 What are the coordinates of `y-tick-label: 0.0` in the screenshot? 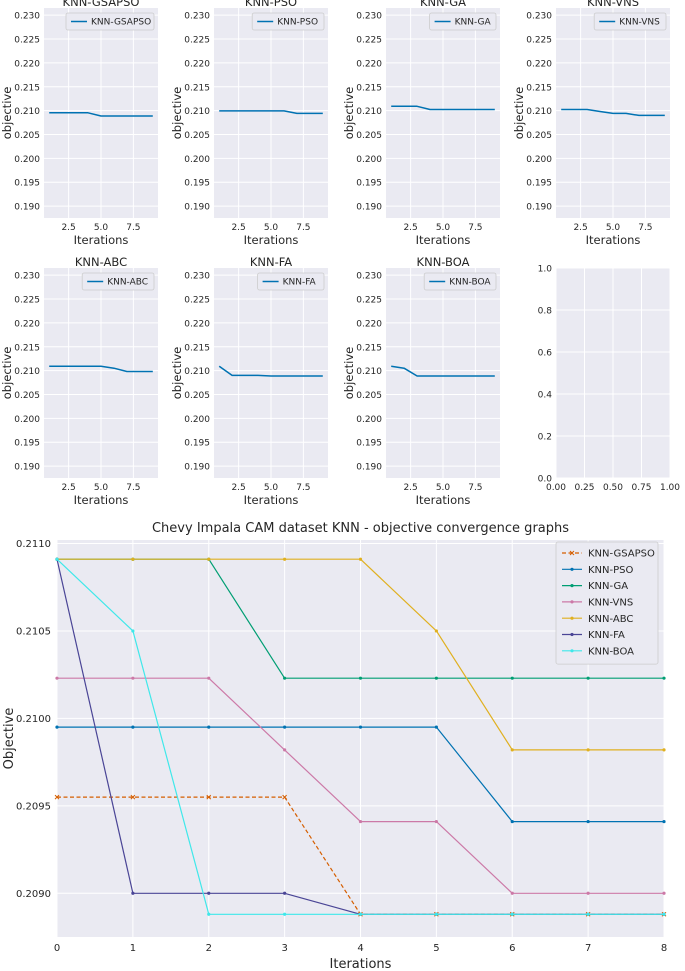 It's located at (545, 480).